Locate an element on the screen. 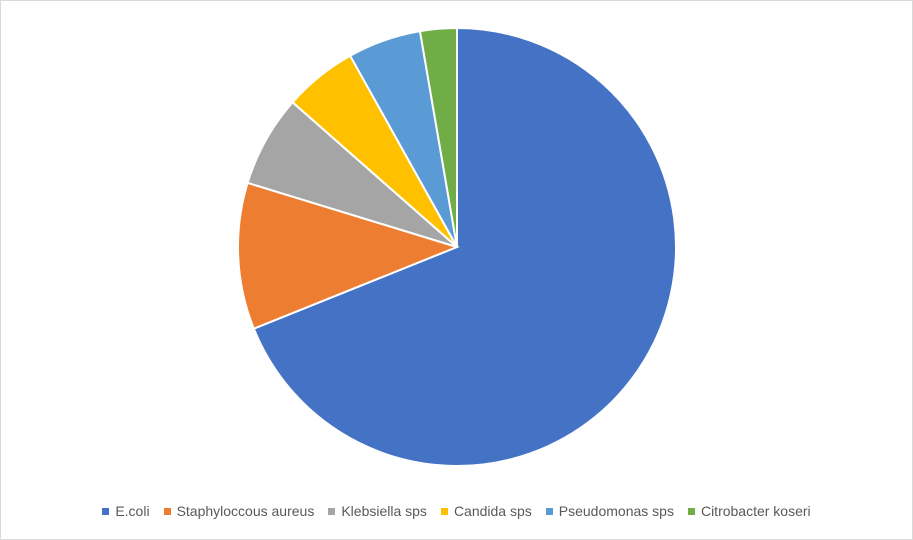 This screenshot has width=913, height=540. legend-item: Candida sps is located at coordinates (486, 511).